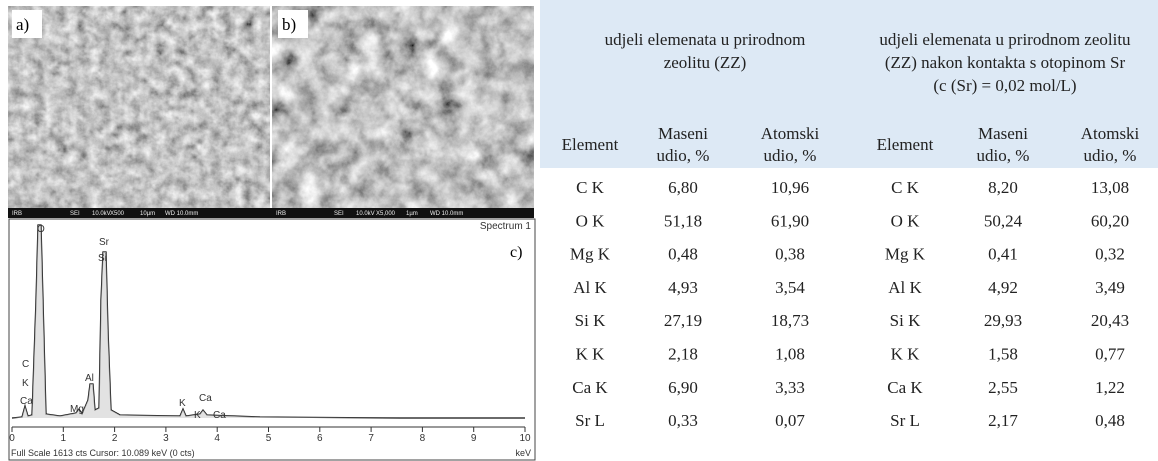 The height and width of the screenshot is (461, 1158). Describe the element at coordinates (403, 107) in the screenshot. I see `sem-image-b` at that location.